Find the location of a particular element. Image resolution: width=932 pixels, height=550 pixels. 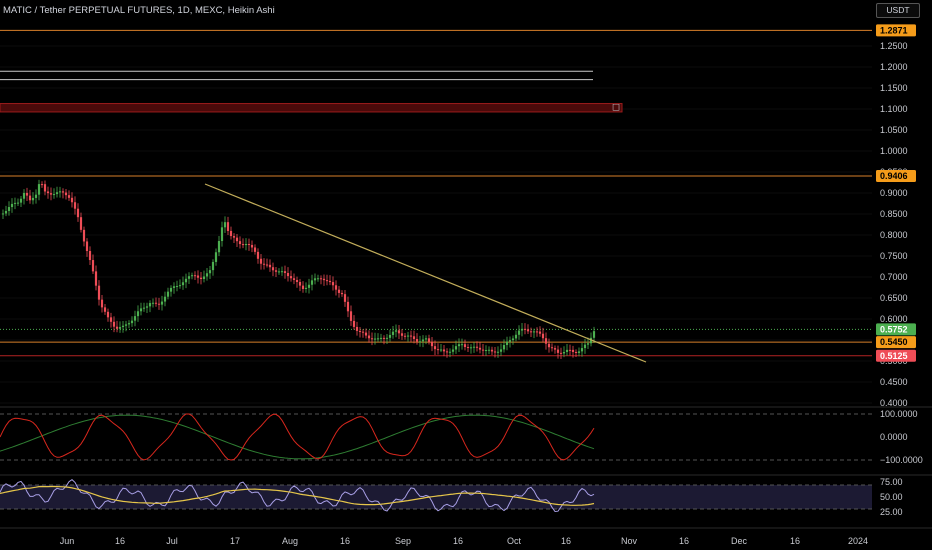

time-tick-label: 2024 is located at coordinates (858, 541).